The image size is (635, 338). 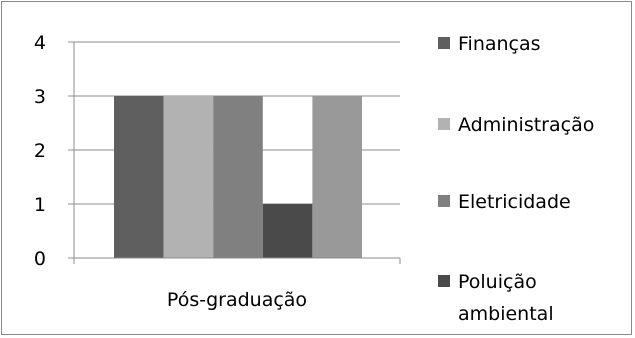 I want to click on legend-label: ambiental, so click(x=506, y=314).